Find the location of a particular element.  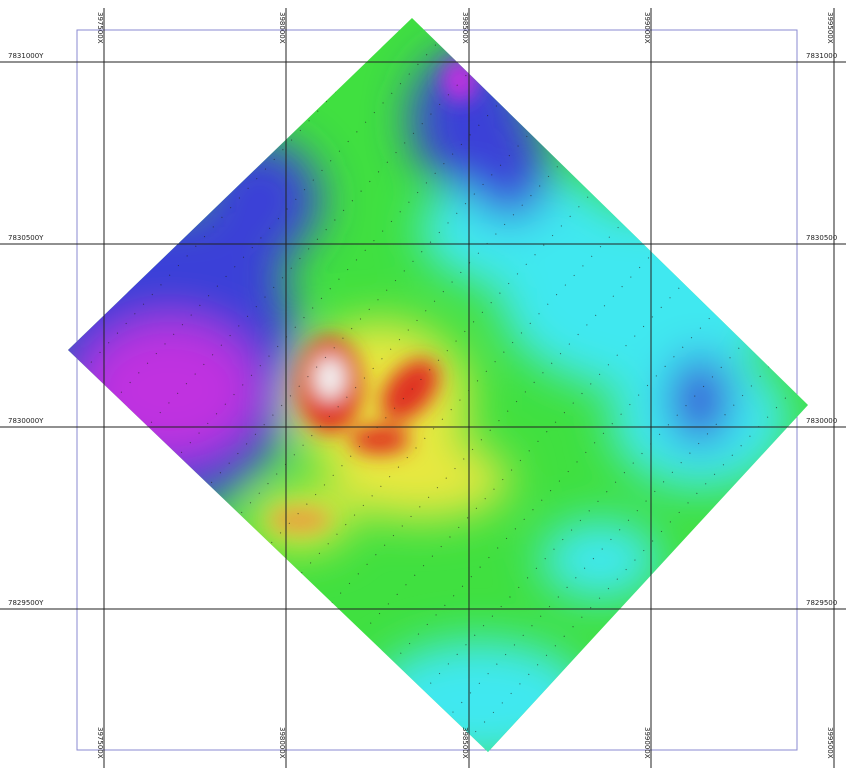

y-label-left: 7830500Y is located at coordinates (26, 238).